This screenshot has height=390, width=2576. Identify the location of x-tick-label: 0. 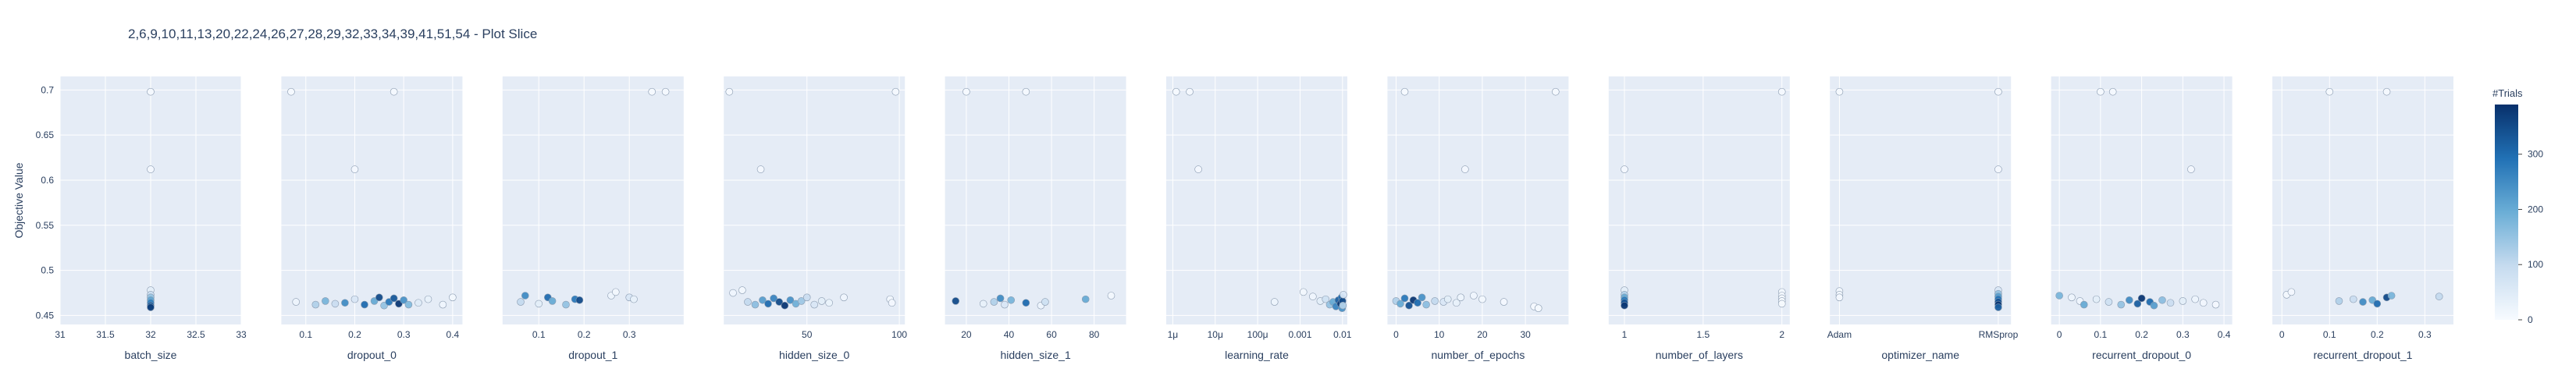
(2282, 335).